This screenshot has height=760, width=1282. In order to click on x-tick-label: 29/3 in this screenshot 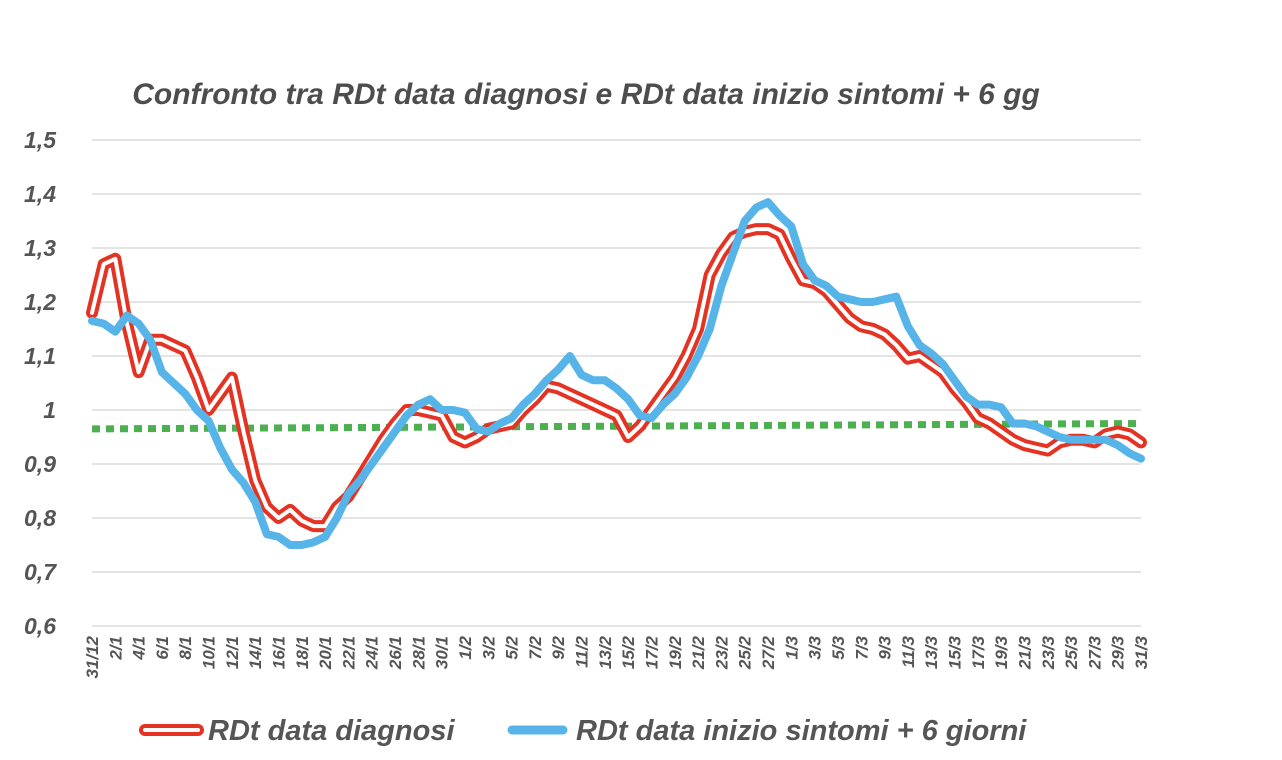, I will do `click(1118, 652)`.